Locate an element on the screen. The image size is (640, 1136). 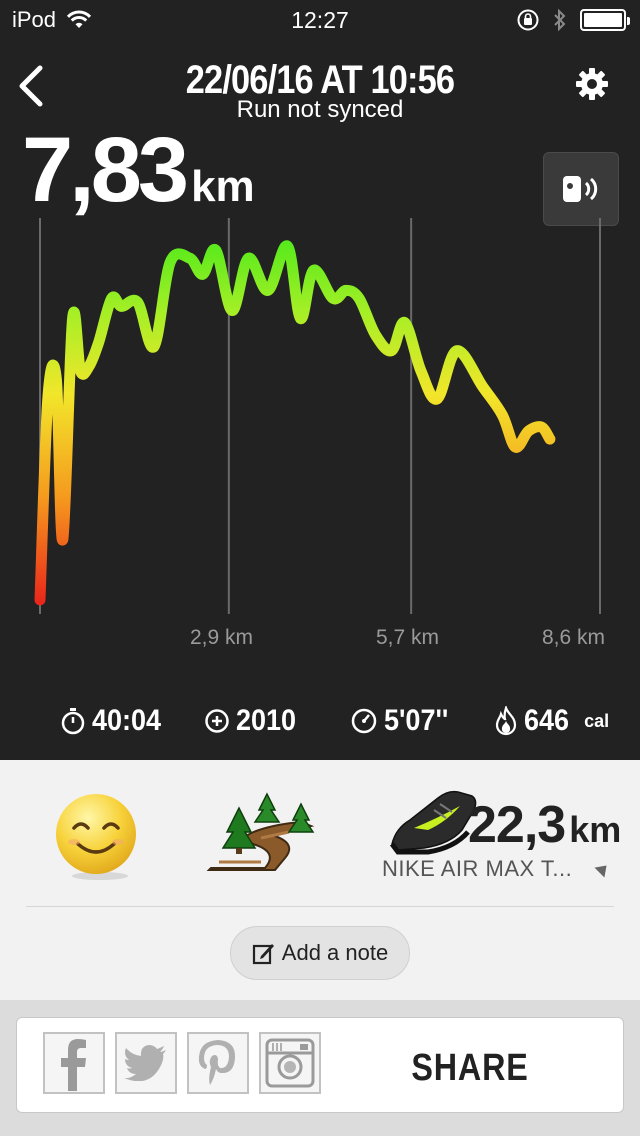
nikefuel-icon is located at coordinates (217, 721).